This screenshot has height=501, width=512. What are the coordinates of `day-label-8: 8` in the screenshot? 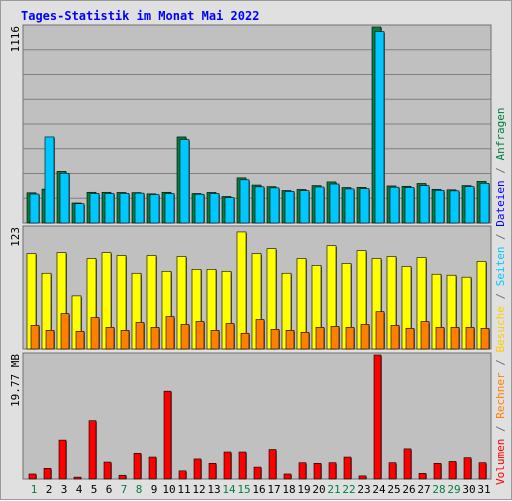 It's located at (139, 489).